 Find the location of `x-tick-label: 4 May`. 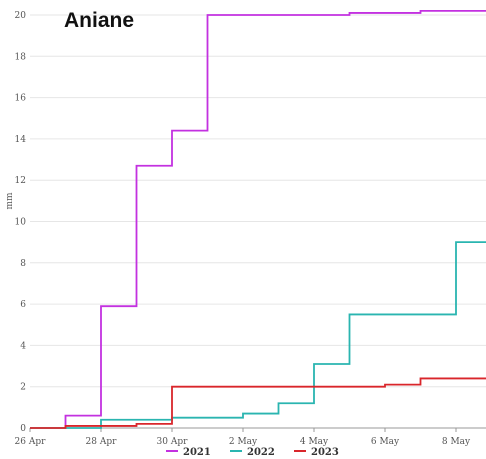

x-tick-label: 4 May is located at coordinates (314, 442).